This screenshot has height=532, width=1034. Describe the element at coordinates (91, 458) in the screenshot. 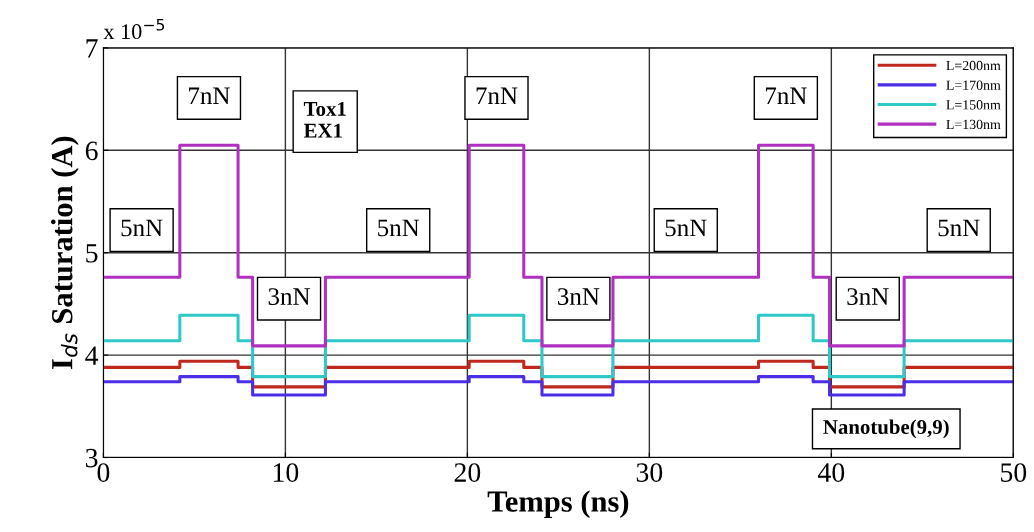

I see `y-tick-label: 3` at that location.